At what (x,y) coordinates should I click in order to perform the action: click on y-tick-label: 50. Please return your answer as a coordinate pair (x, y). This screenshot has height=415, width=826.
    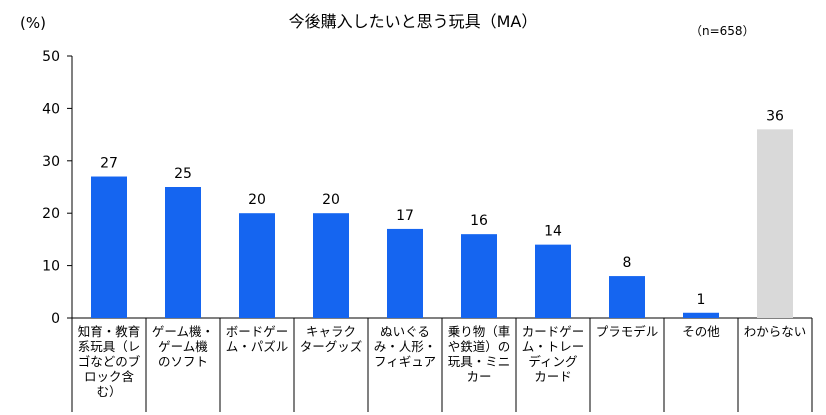
    Looking at the image, I should click on (51, 57).